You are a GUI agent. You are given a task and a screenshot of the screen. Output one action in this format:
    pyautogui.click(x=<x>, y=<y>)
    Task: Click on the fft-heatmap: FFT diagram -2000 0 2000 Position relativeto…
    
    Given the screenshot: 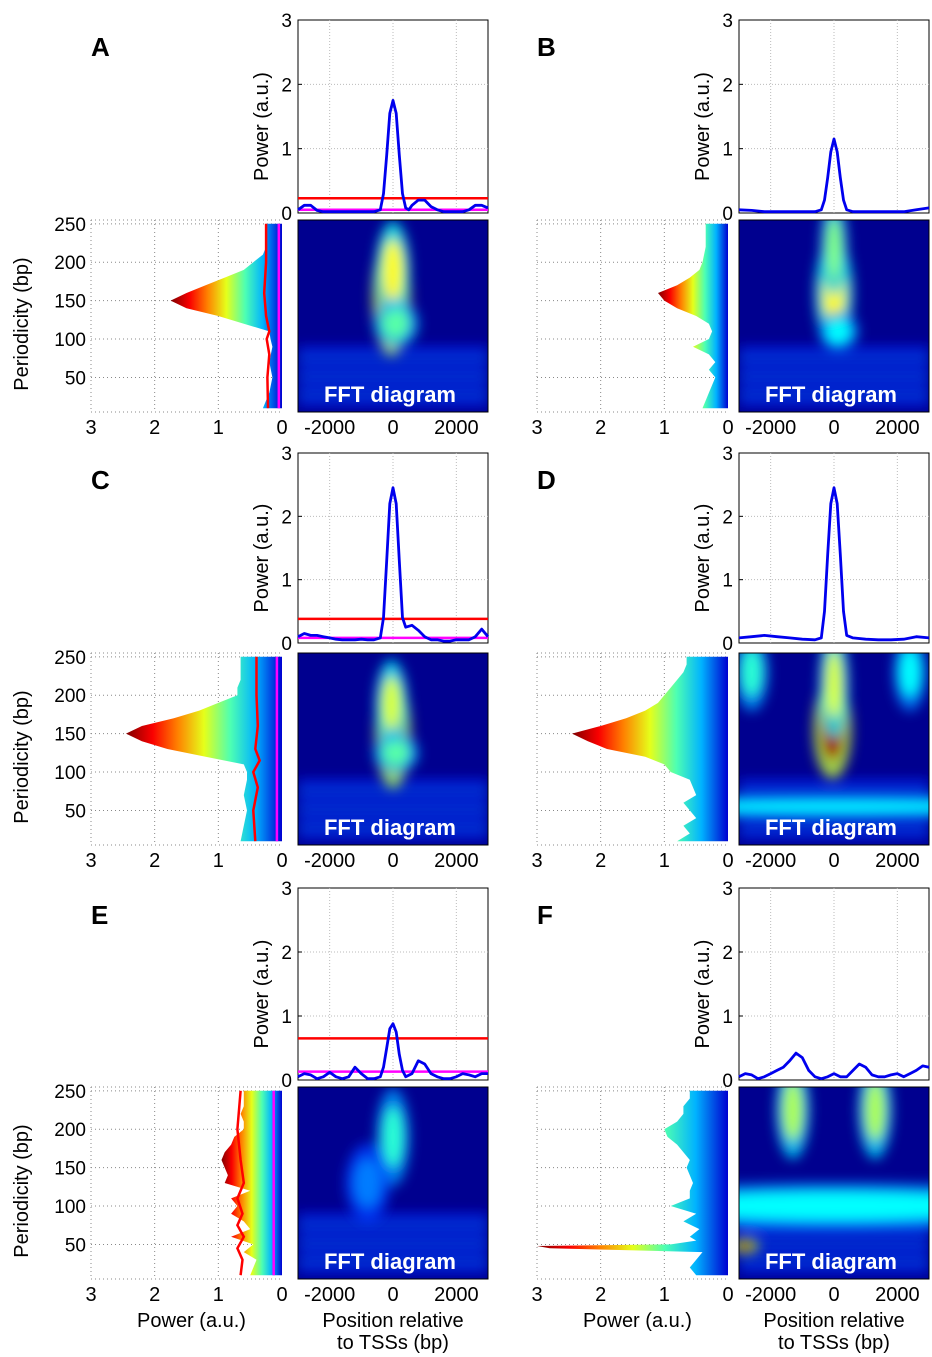 What is the action you would take?
    pyautogui.click(x=393, y=1220)
    